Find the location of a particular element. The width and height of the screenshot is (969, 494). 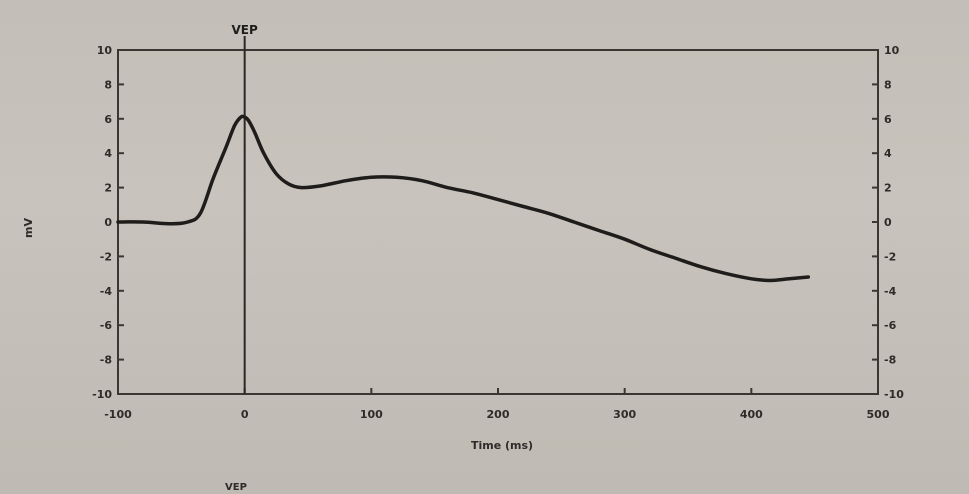

y-tick-label: -2 is located at coordinates (106, 256).